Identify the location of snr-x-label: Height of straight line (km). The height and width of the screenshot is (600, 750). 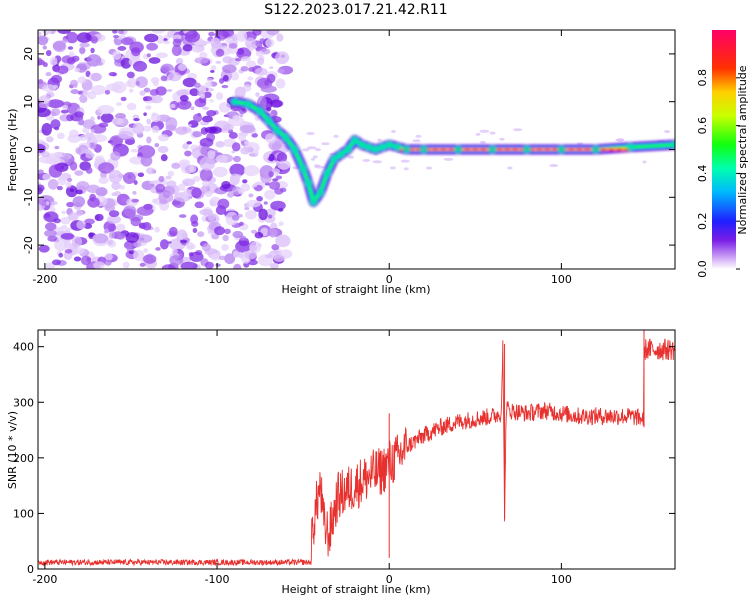
(355, 589).